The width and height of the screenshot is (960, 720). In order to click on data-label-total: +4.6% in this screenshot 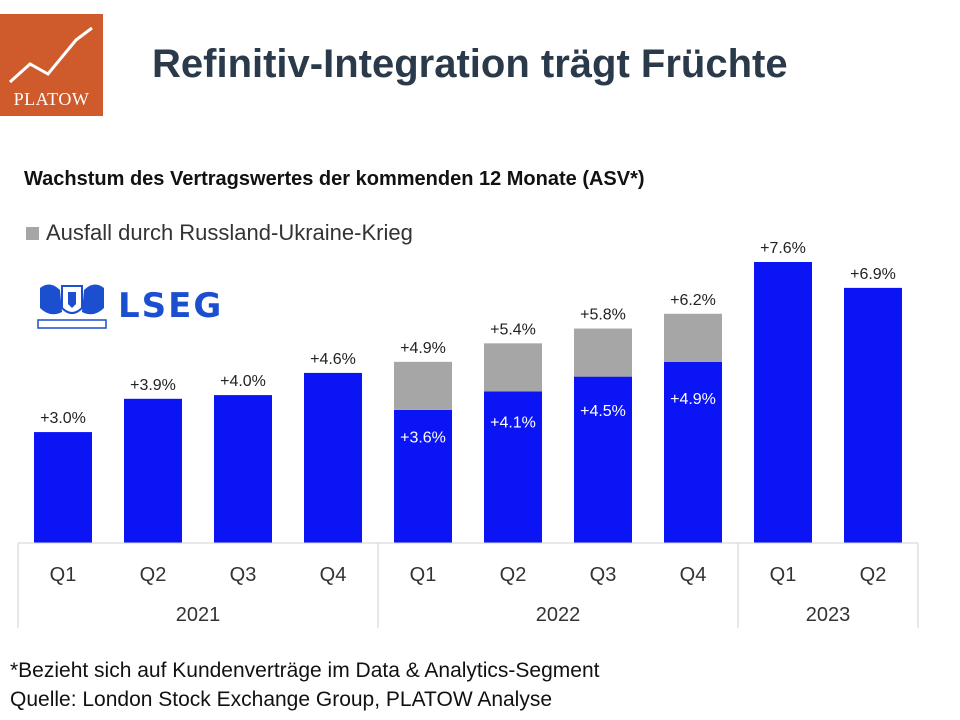, I will do `click(333, 359)`.